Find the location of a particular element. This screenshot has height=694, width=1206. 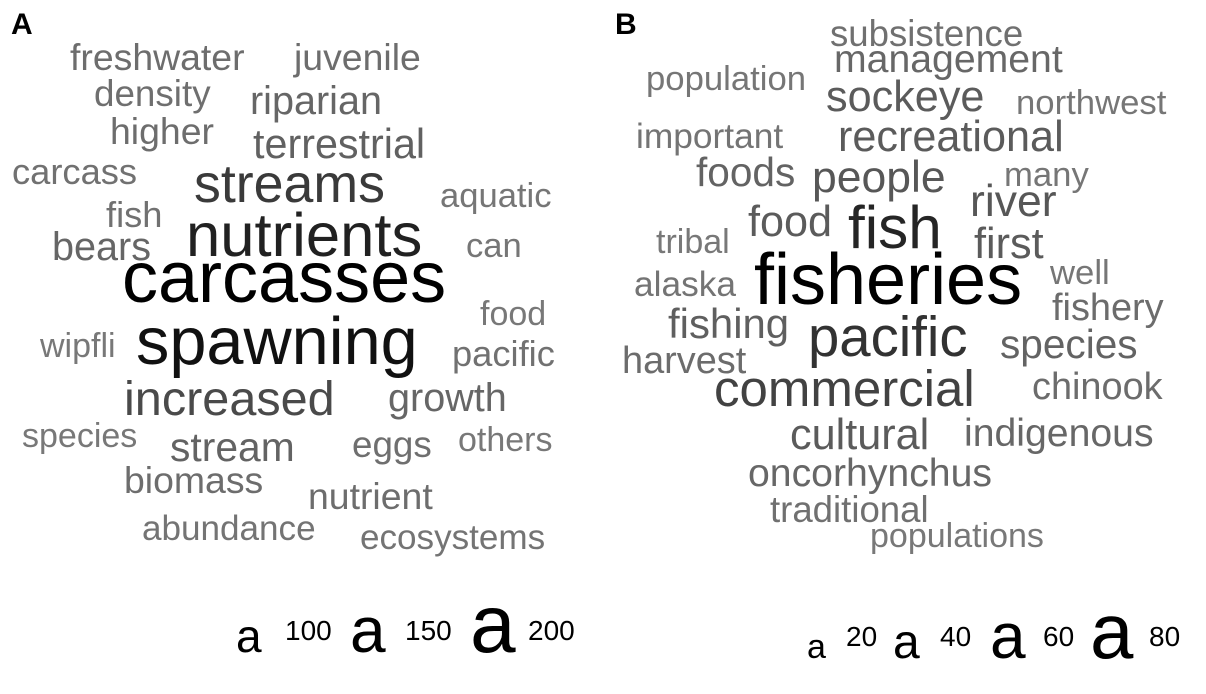

word-well: well is located at coordinates (1079, 273).